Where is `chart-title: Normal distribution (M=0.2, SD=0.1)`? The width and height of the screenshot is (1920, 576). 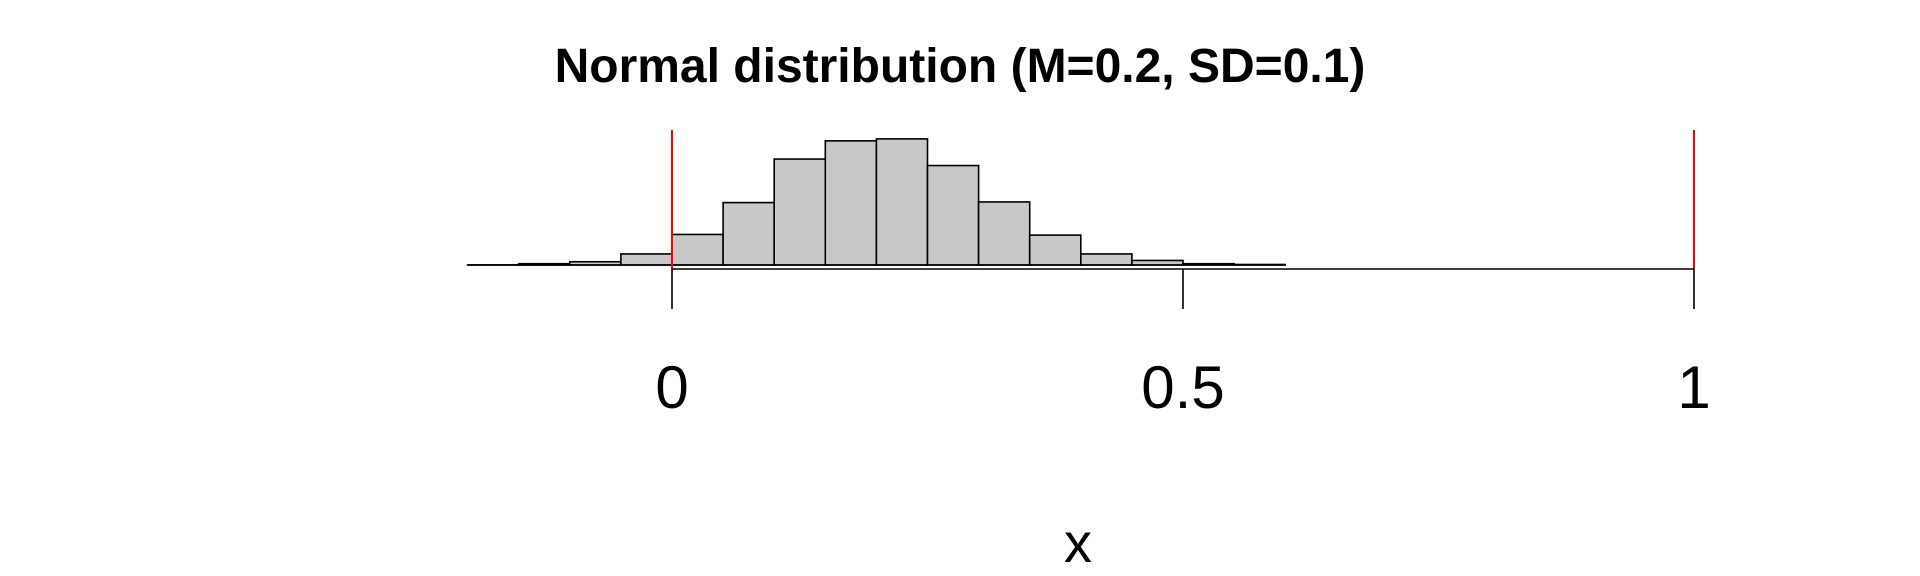
chart-title: Normal distribution (M=0.2, SD=0.1) is located at coordinates (960, 66).